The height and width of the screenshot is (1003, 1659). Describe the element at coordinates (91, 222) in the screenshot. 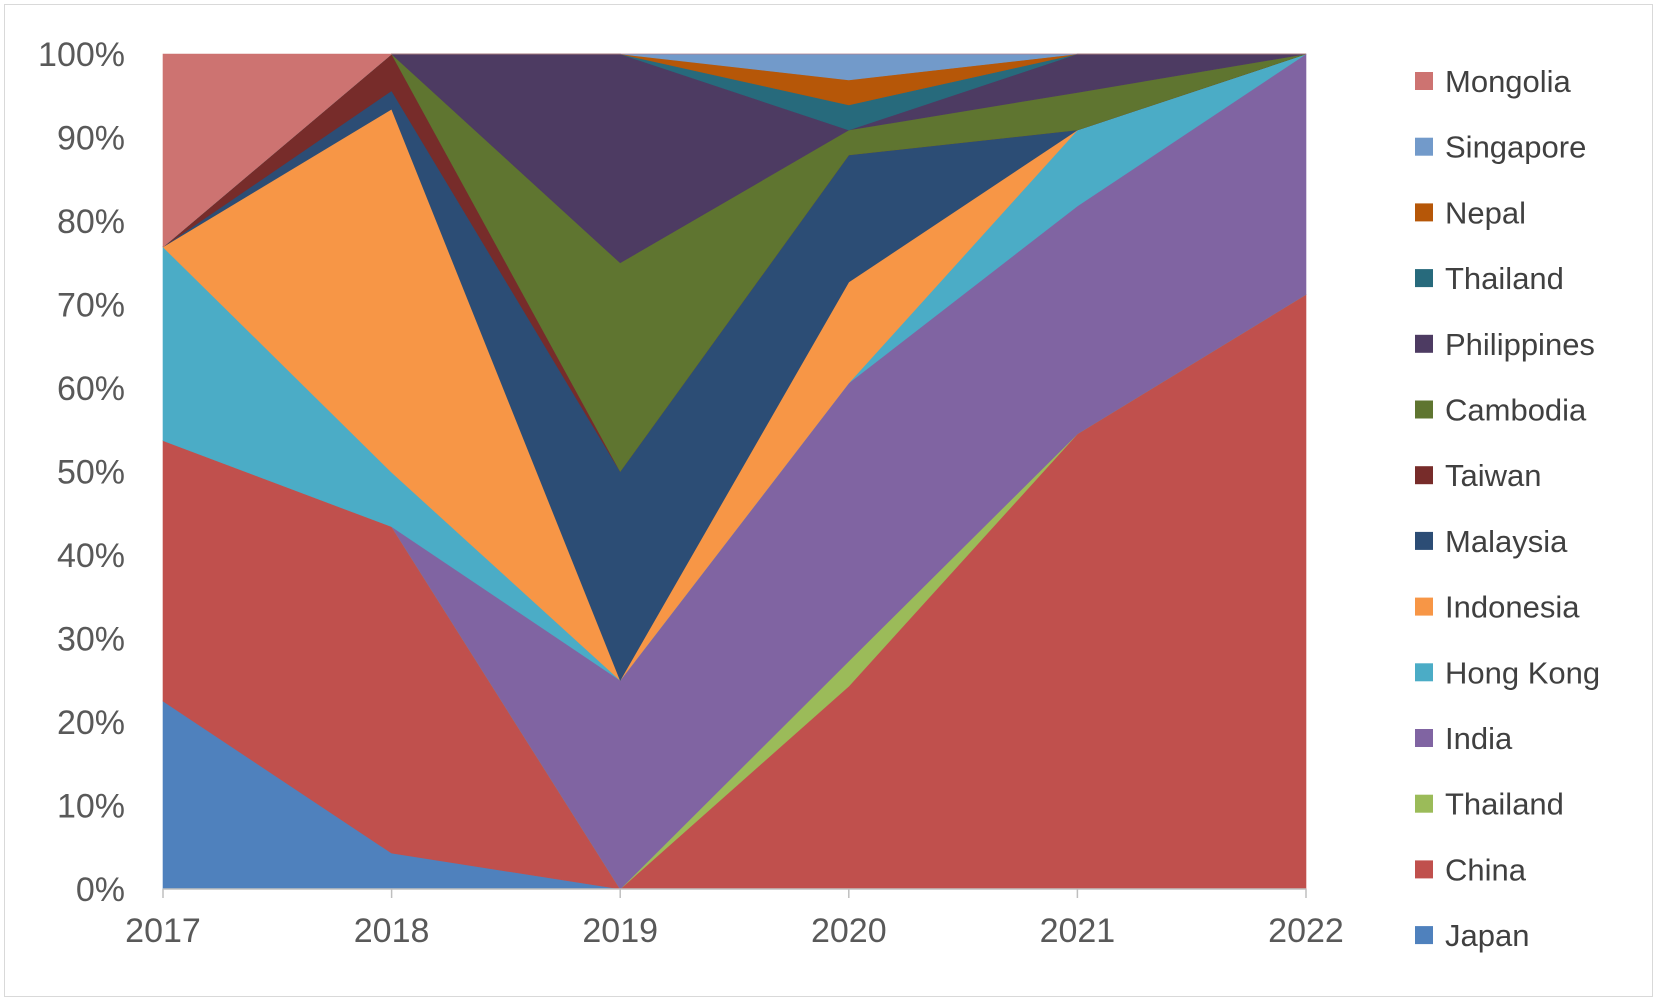

I see `y-tick-label: 80%` at that location.